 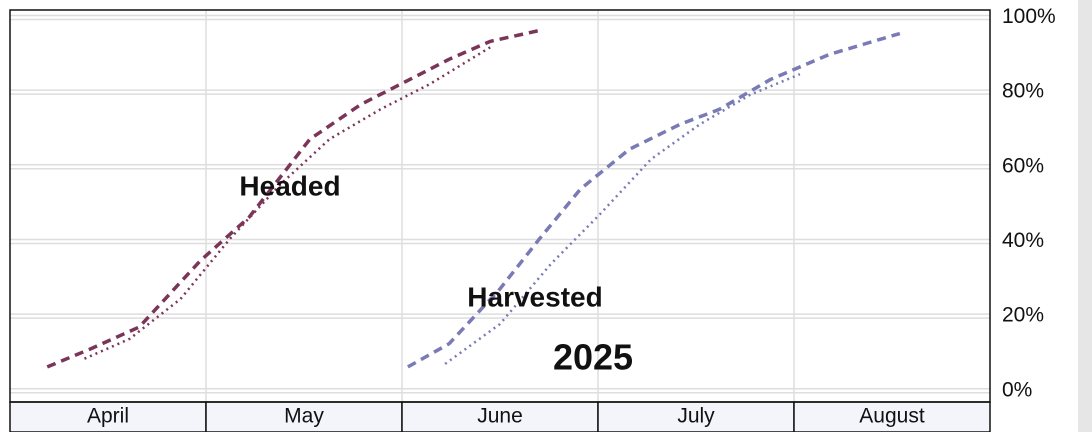 What do you see at coordinates (1085, 216) in the screenshot?
I see `right-edge` at bounding box center [1085, 216].